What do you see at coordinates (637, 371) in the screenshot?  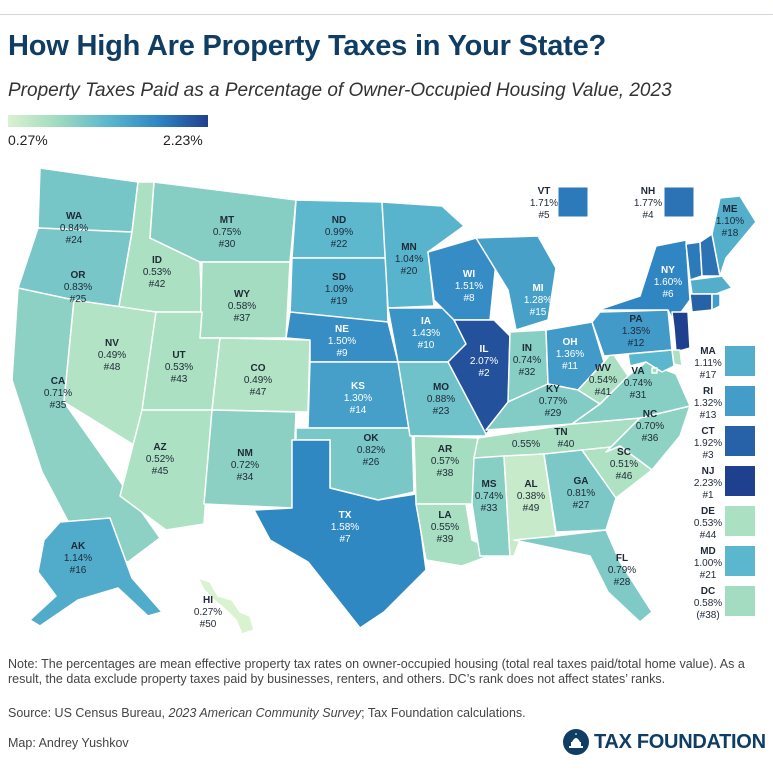 I see `label-va-abbr: VA` at bounding box center [637, 371].